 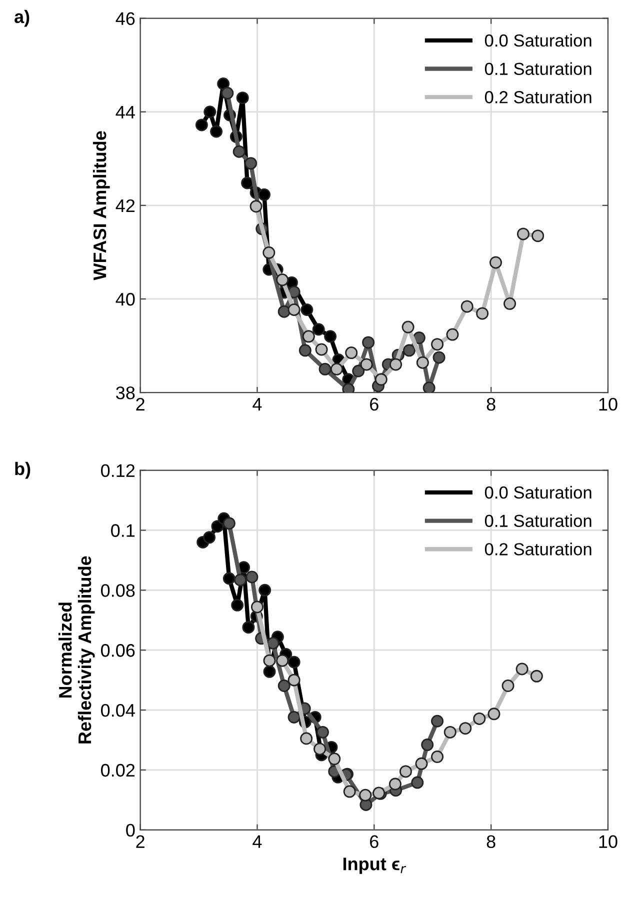 What do you see at coordinates (125, 19) in the screenshot?
I see `y-tick-label: 46` at bounding box center [125, 19].